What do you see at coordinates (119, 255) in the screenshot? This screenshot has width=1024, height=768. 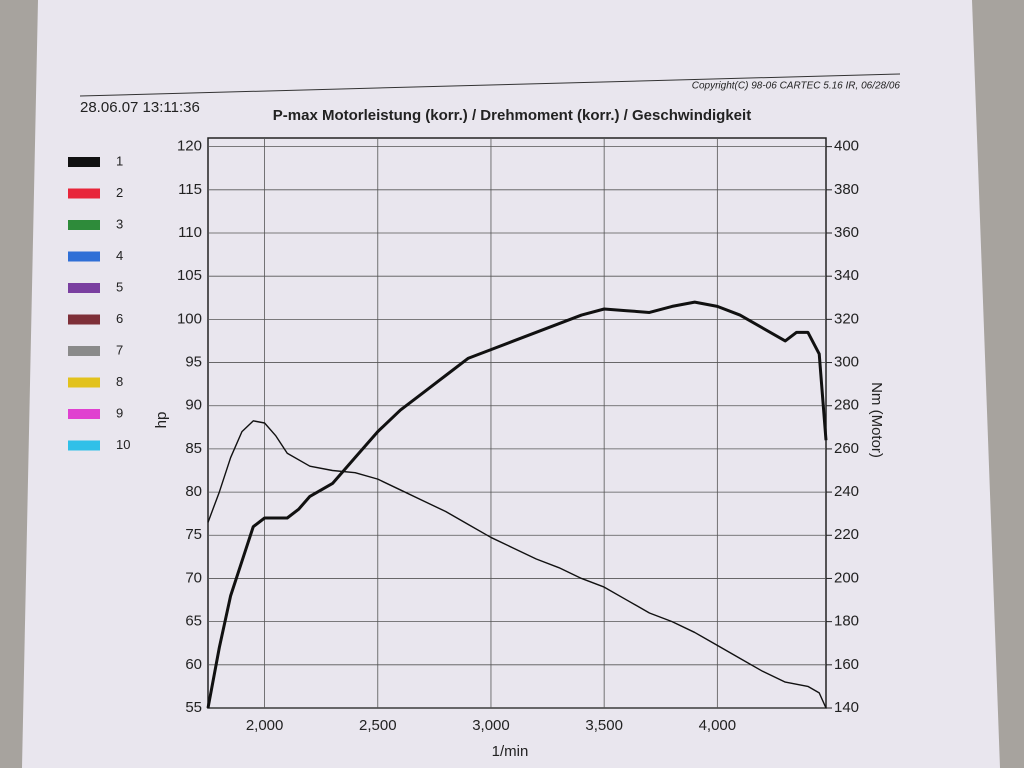 I see `legend-label: 4` at bounding box center [119, 255].